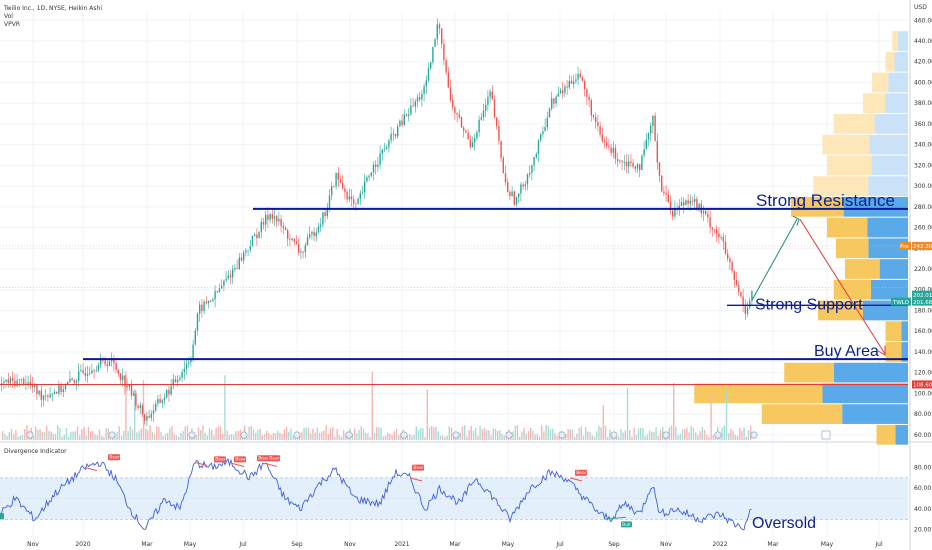 Image resolution: width=932 pixels, height=550 pixels. What do you see at coordinates (888, 186) in the screenshot?
I see `vpvr-up-bar` at bounding box center [888, 186].